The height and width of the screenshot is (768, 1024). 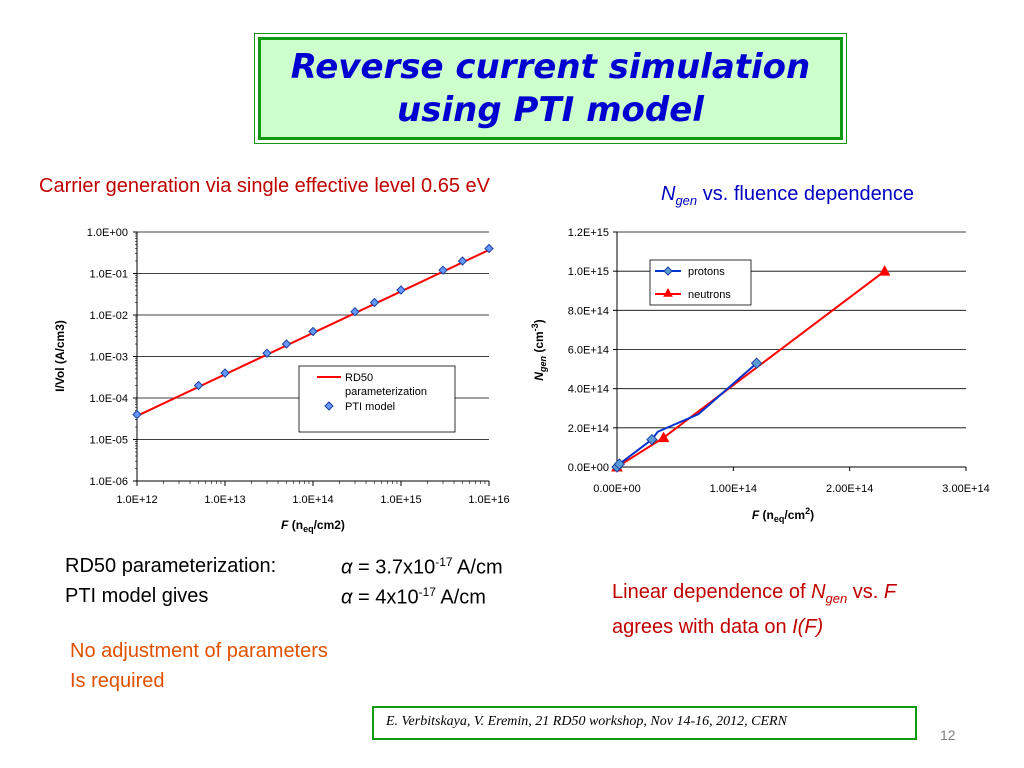 I want to click on right-legend-neutrons-marker, so click(x=668, y=292).